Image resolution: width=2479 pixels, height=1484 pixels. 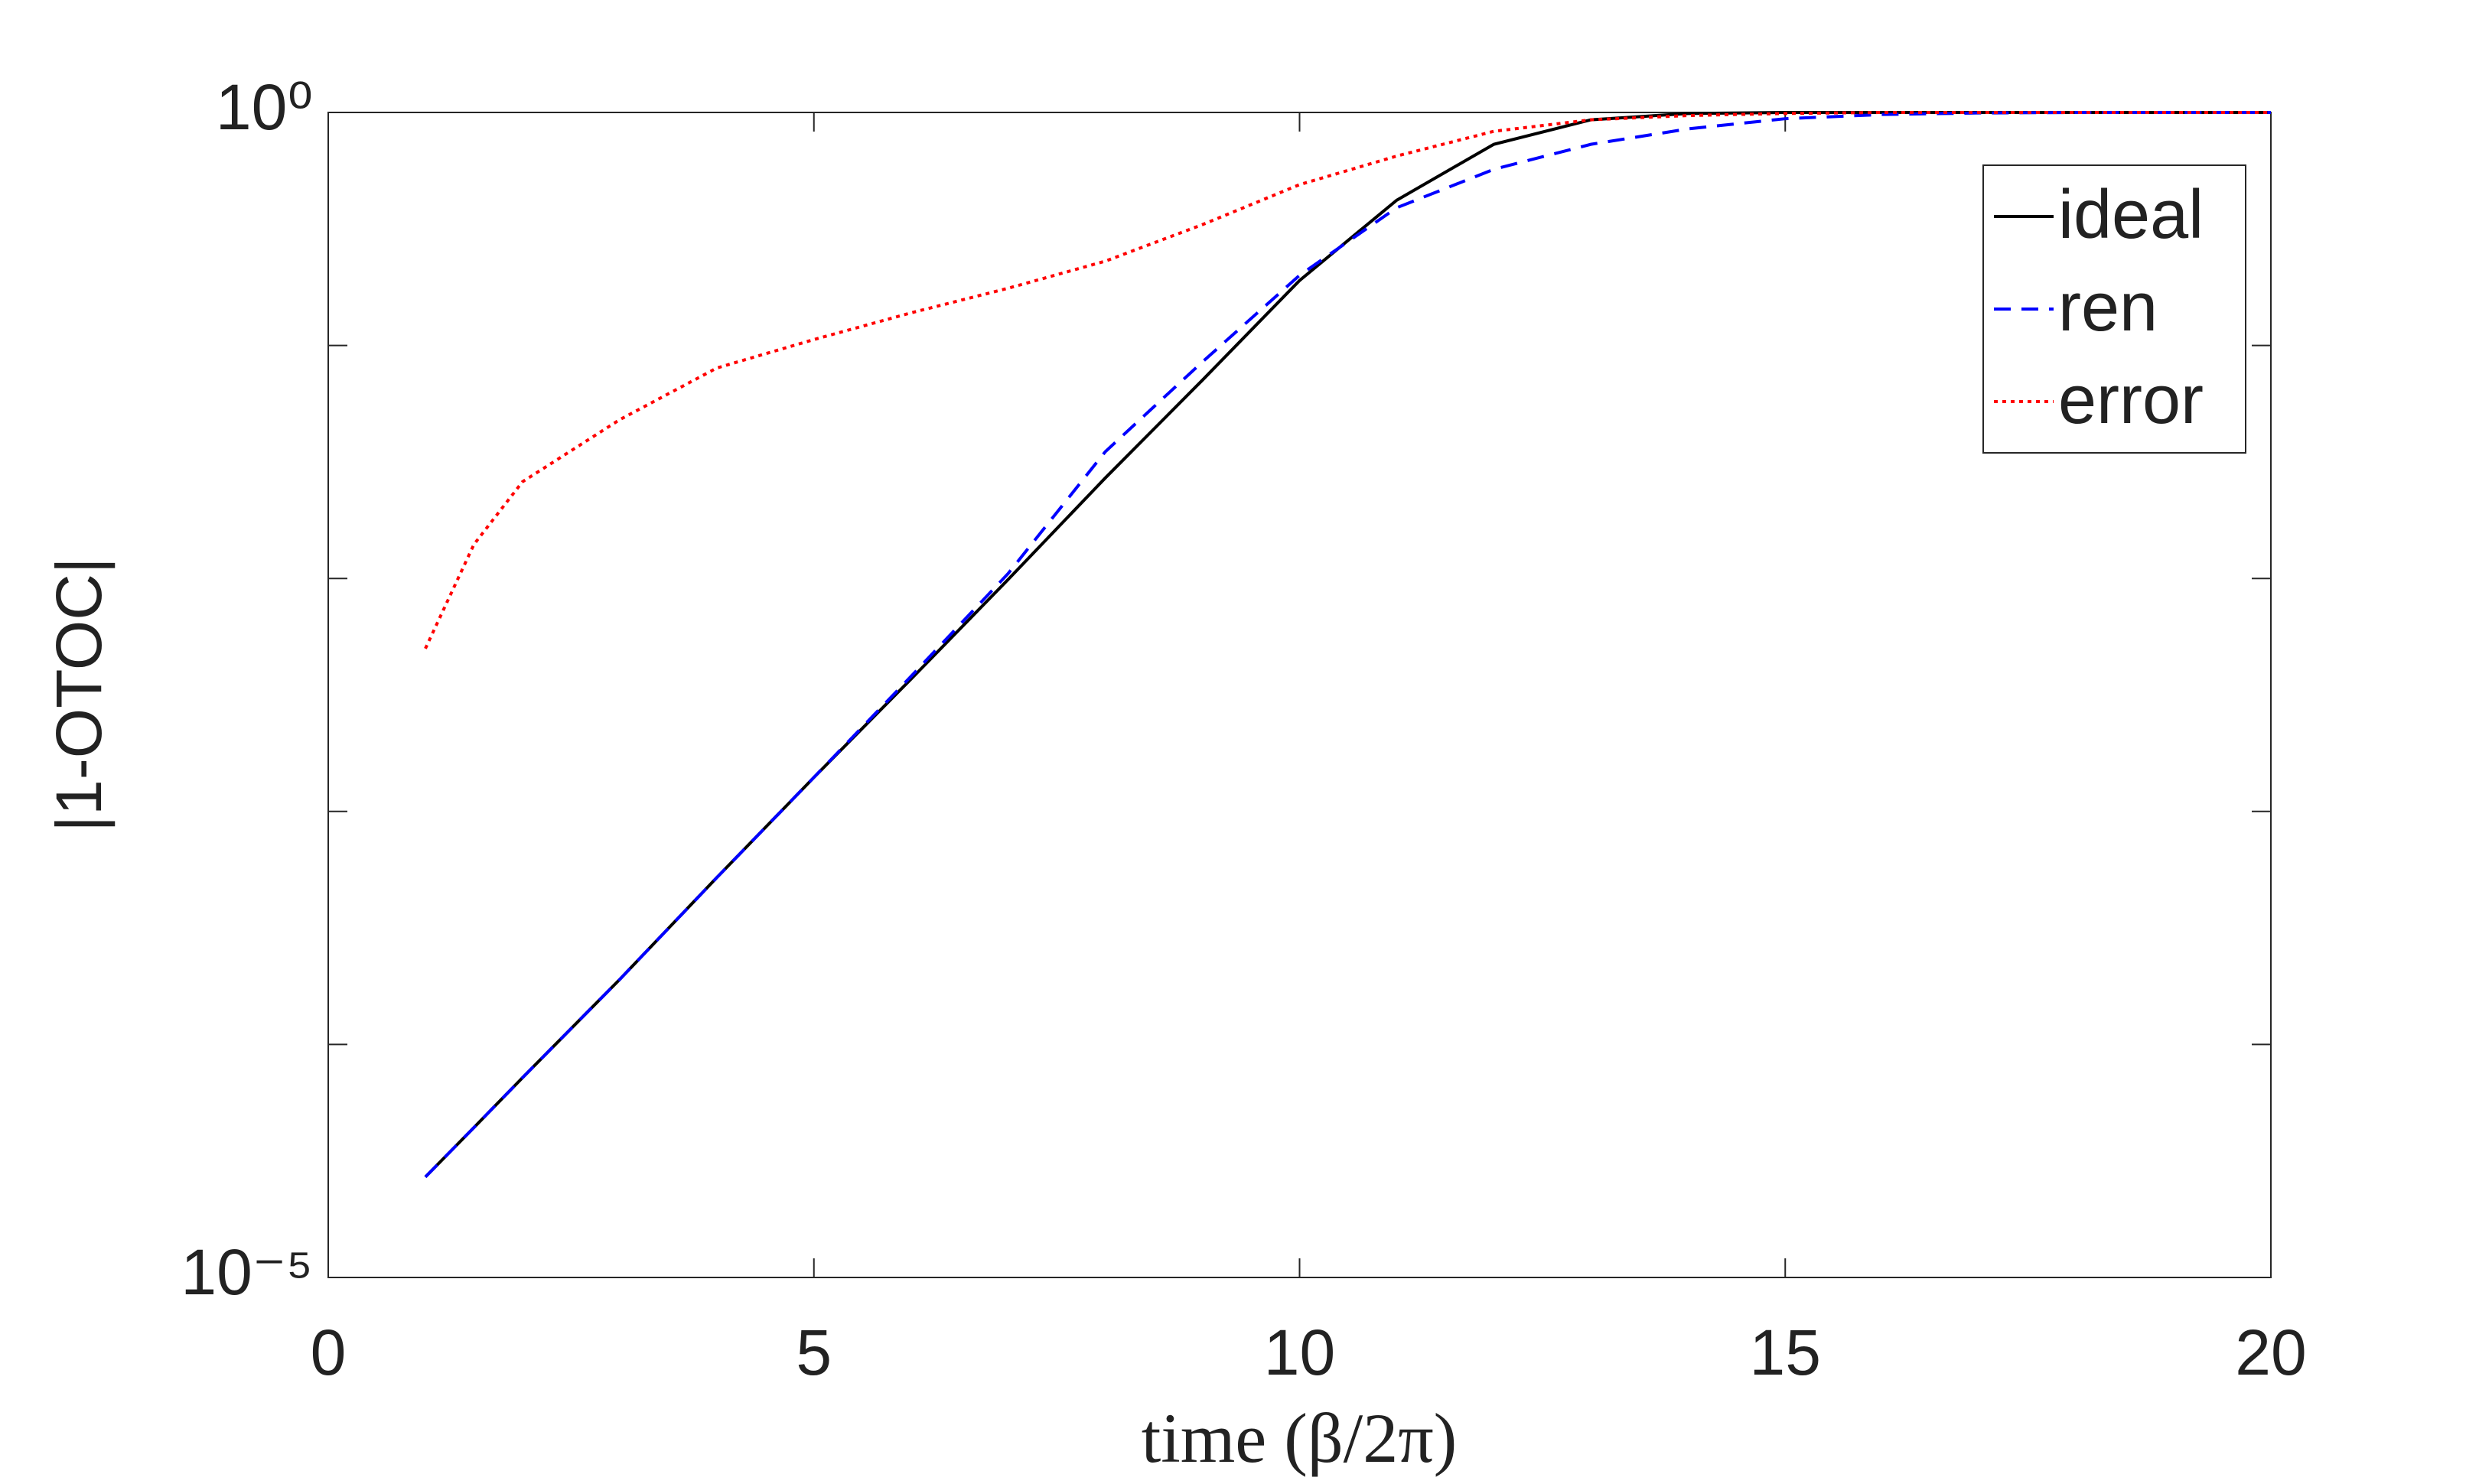 I want to click on legend-label: error, so click(x=2131, y=400).